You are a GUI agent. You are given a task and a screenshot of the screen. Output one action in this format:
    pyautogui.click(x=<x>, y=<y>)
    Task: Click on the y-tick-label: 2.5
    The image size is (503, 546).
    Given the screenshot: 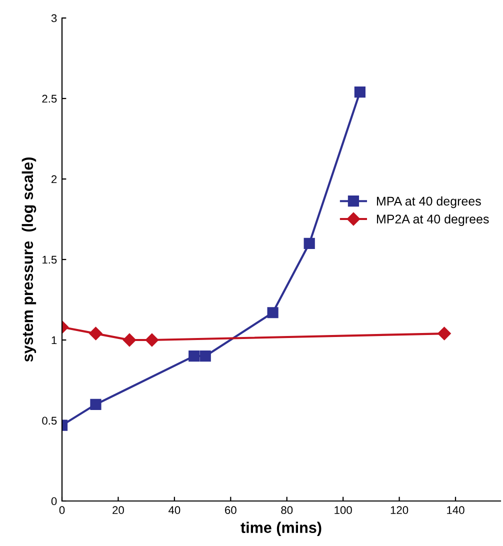 What is the action you would take?
    pyautogui.click(x=49, y=98)
    